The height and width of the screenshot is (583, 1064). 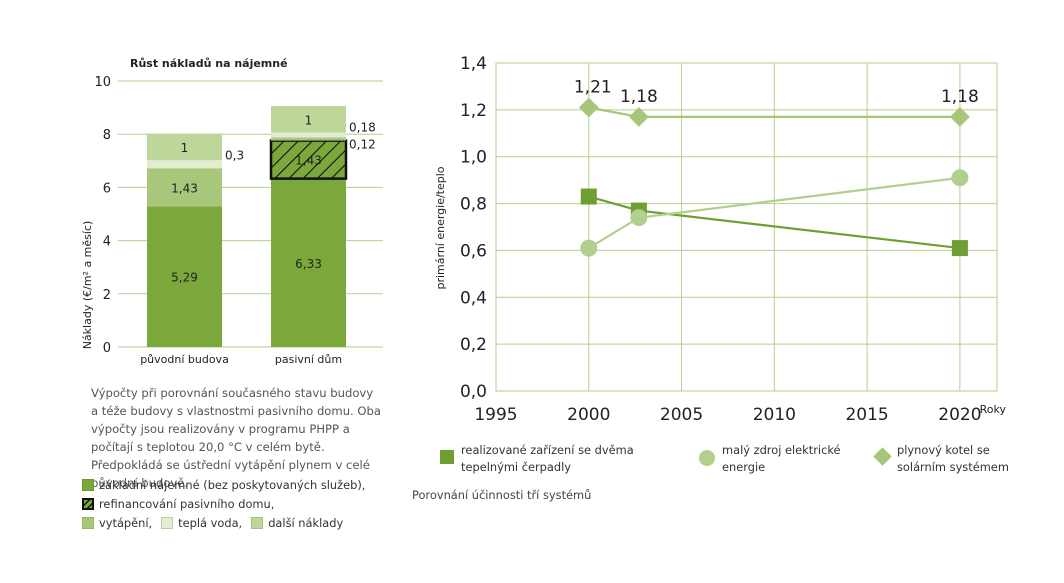 What do you see at coordinates (241, 359) in the screenshot?
I see `bar-categories: původní budova pasivní dům` at bounding box center [241, 359].